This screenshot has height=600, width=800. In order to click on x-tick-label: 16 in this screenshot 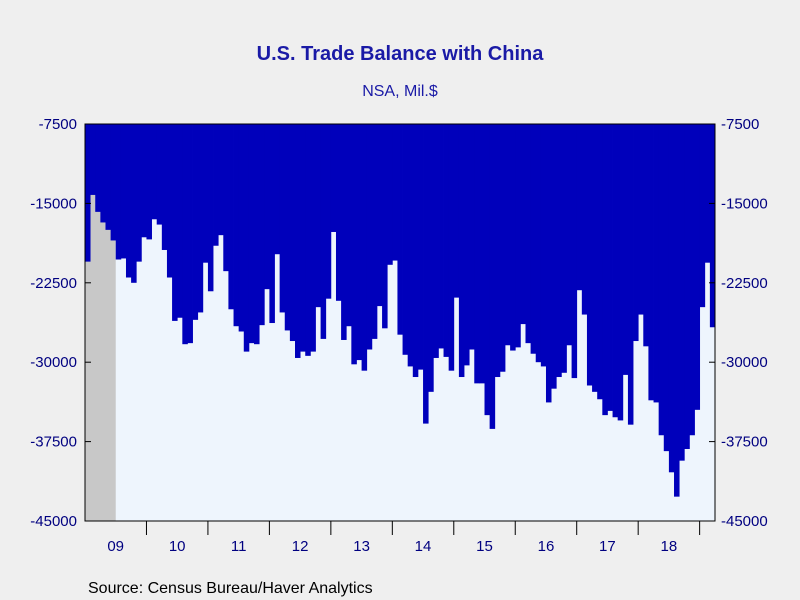, I will do `click(546, 546)`.